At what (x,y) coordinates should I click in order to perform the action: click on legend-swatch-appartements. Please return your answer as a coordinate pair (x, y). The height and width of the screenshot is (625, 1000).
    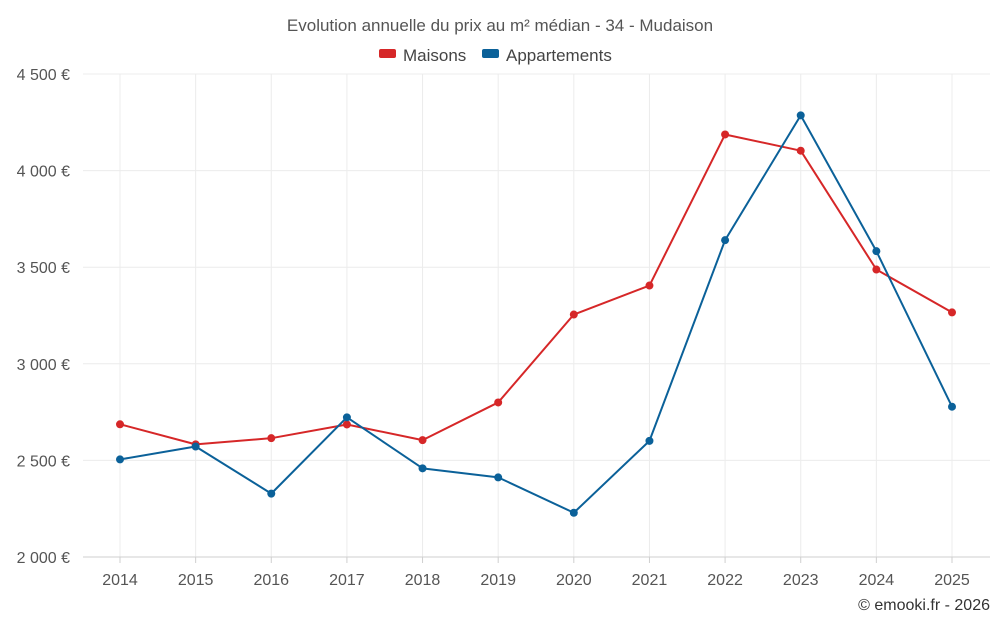
    Looking at the image, I should click on (490, 53).